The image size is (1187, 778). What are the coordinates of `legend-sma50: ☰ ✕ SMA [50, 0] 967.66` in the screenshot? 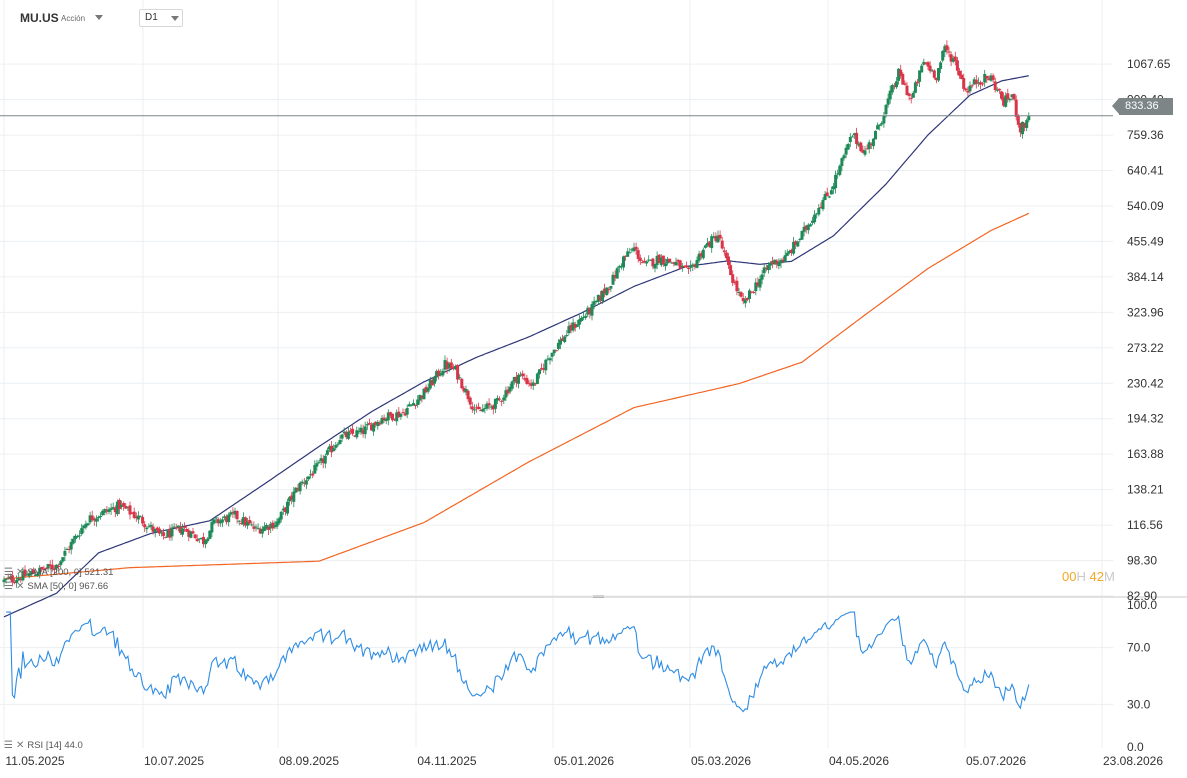 It's located at (56, 586).